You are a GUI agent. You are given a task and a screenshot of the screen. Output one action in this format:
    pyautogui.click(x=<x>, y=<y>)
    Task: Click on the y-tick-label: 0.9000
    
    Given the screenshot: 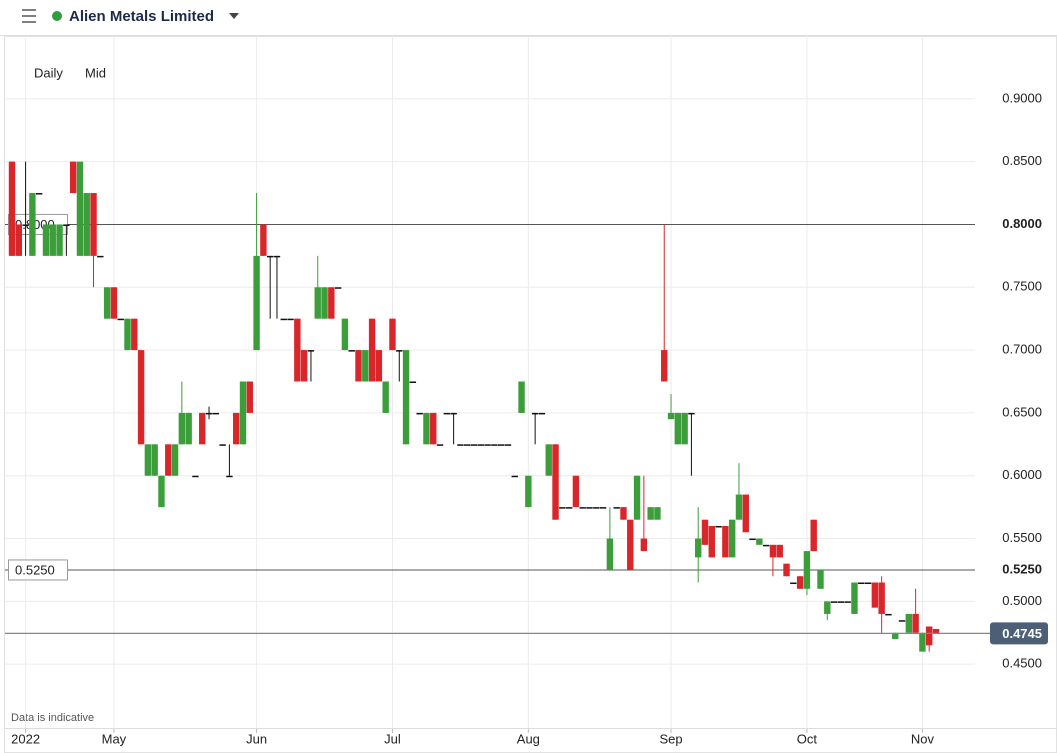 What is the action you would take?
    pyautogui.click(x=1022, y=97)
    